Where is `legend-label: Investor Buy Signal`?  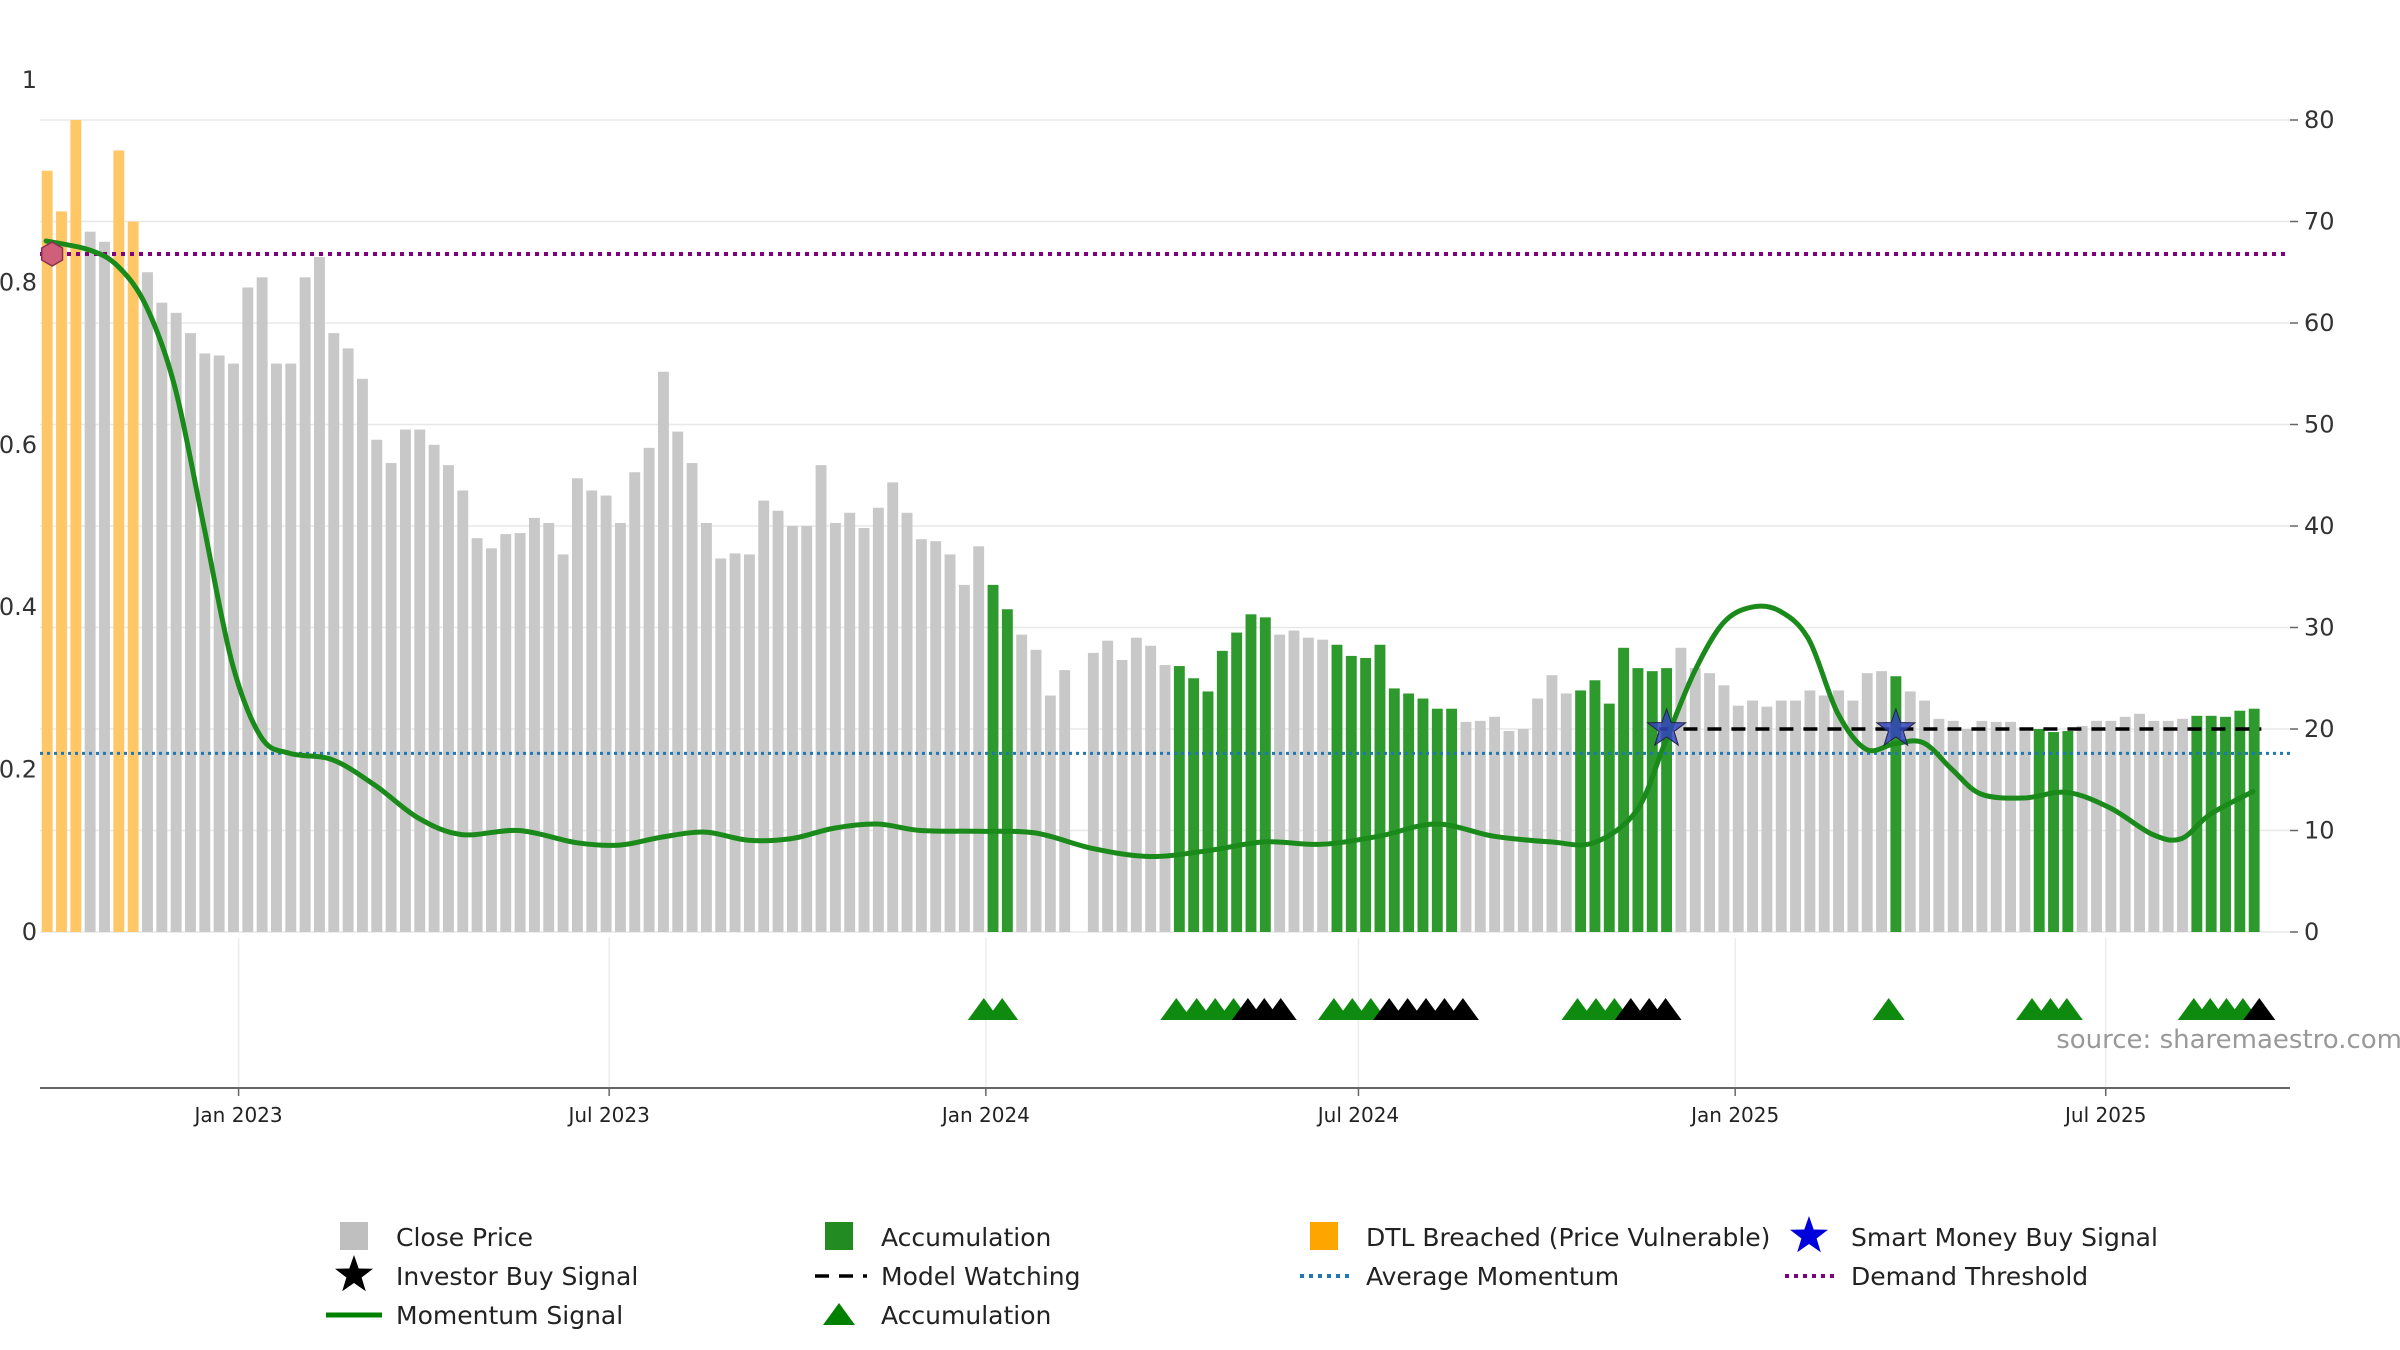
legend-label: Investor Buy Signal is located at coordinates (517, 1276).